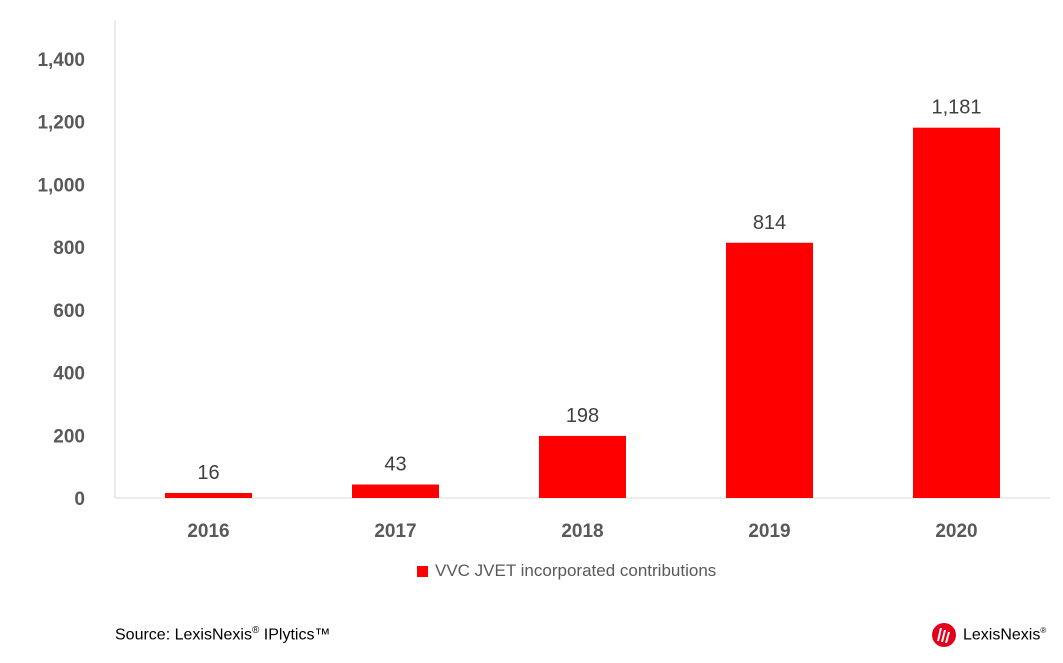 The height and width of the screenshot is (663, 1063). What do you see at coordinates (956, 313) in the screenshot?
I see `bar-2020` at bounding box center [956, 313].